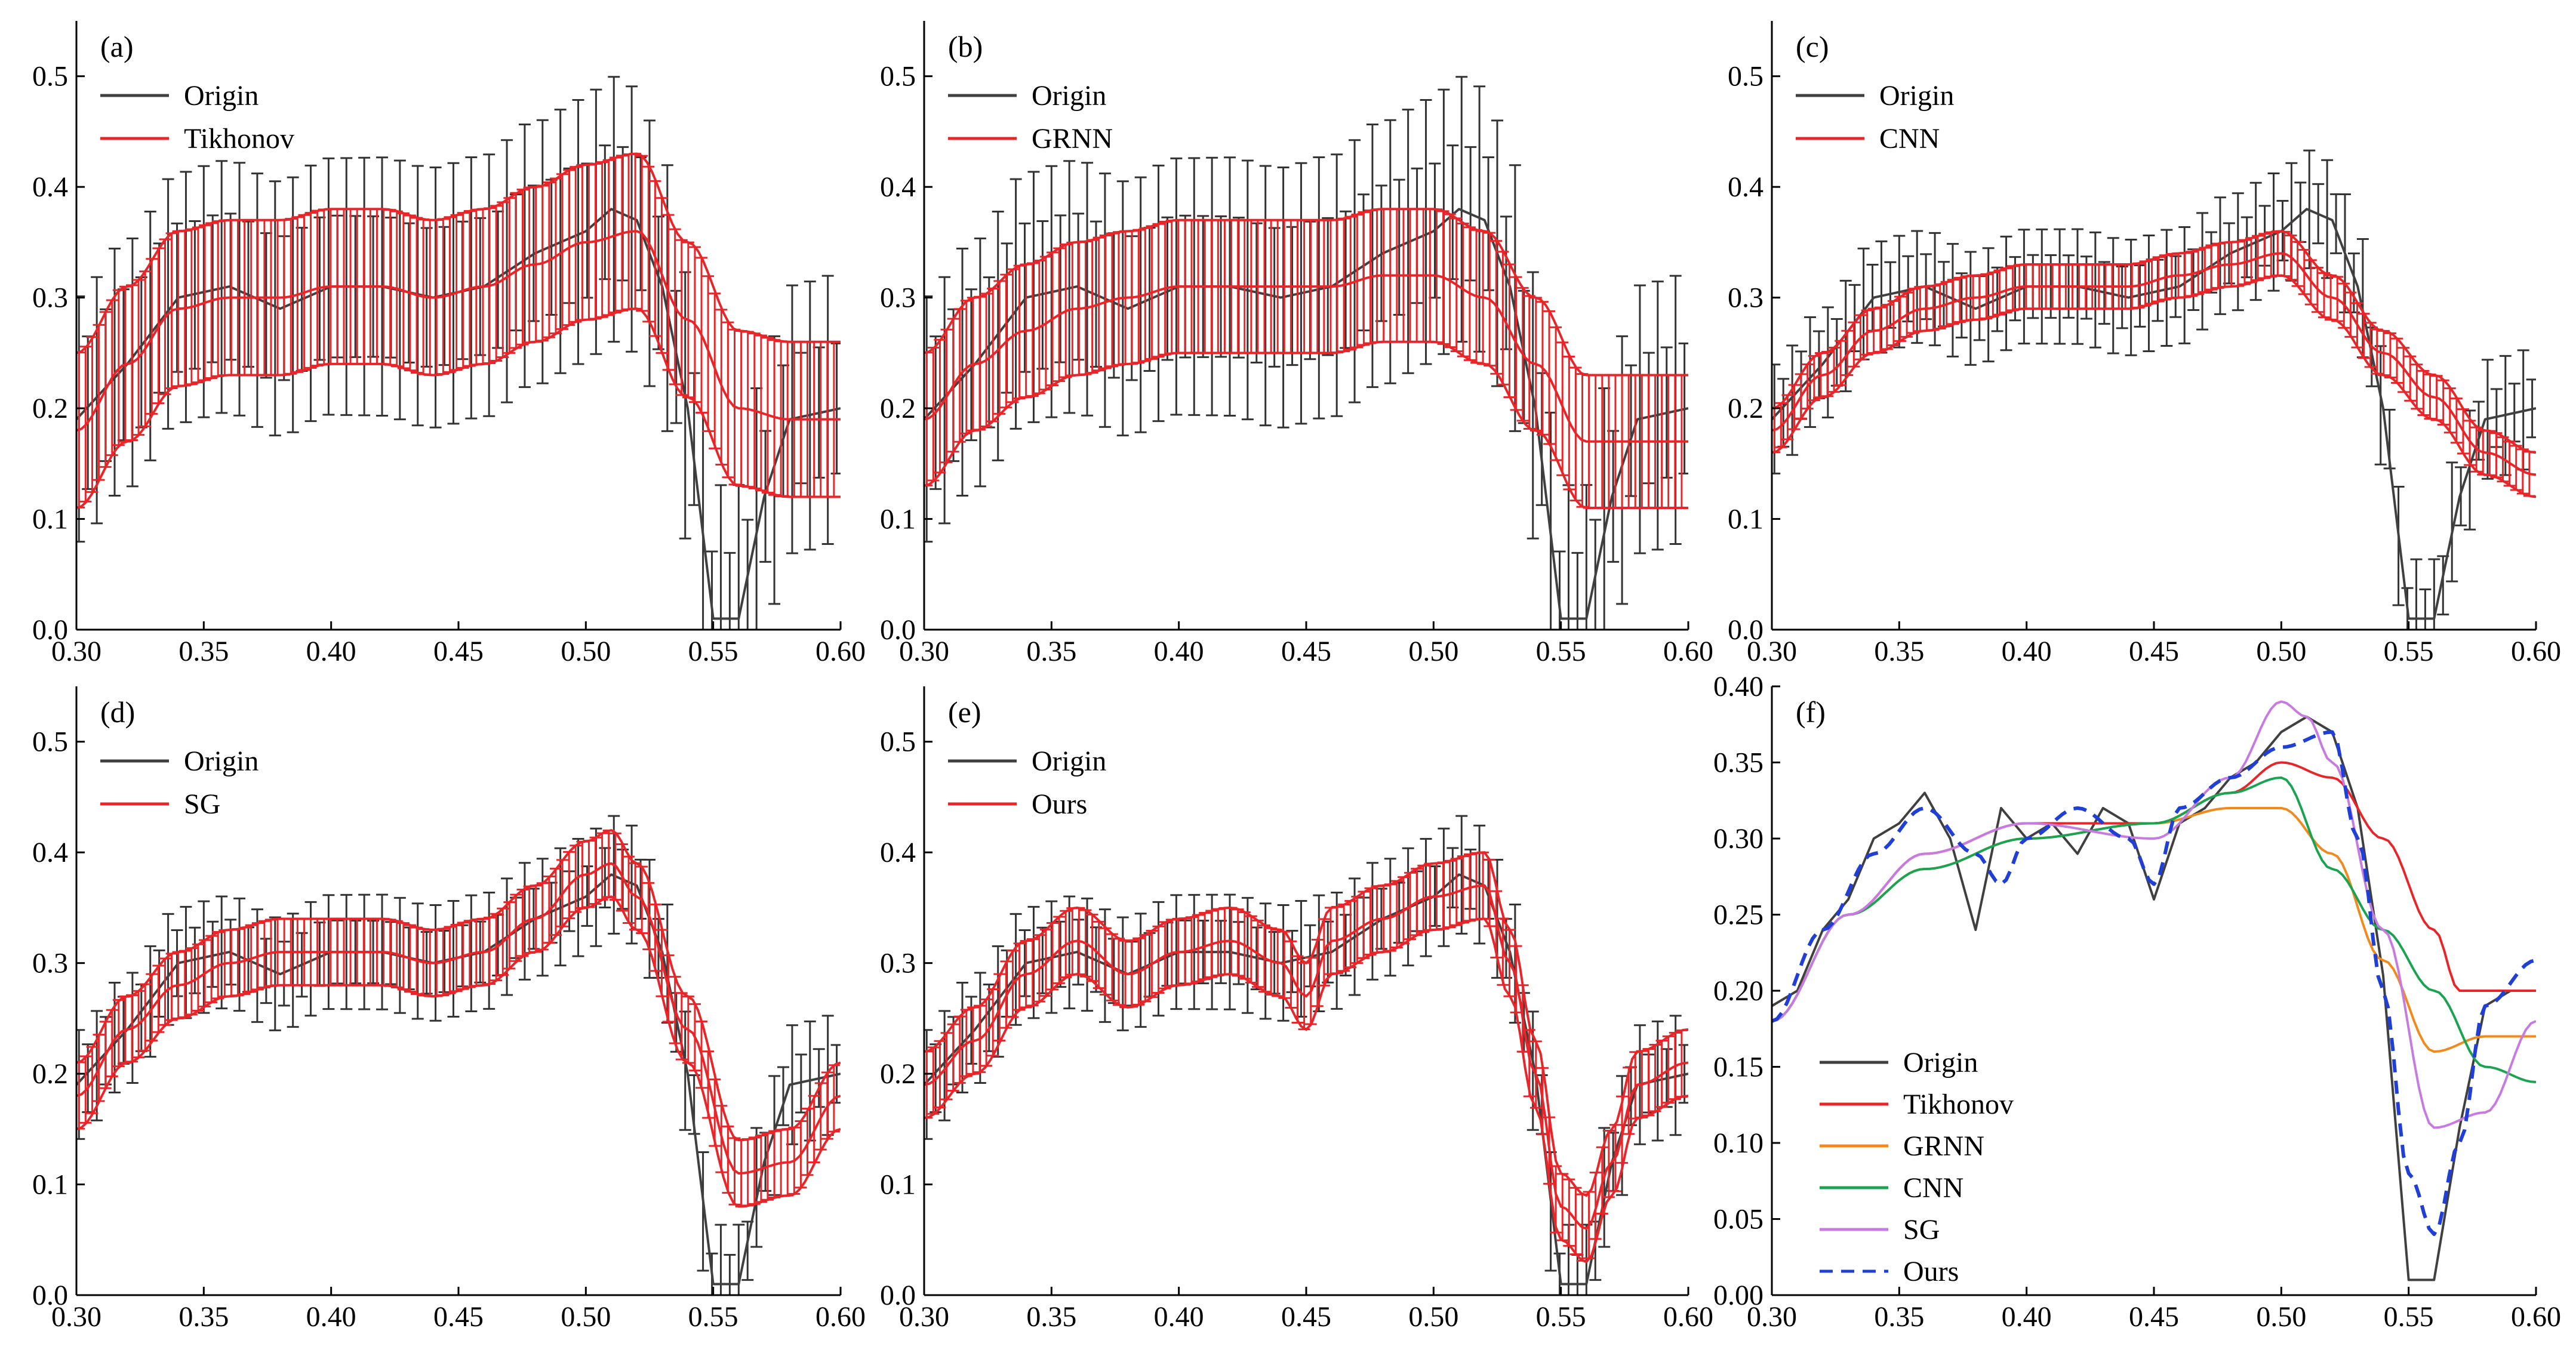 The width and height of the screenshot is (2576, 1356). What do you see at coordinates (117, 47) in the screenshot?
I see `panel-label: (a)` at bounding box center [117, 47].